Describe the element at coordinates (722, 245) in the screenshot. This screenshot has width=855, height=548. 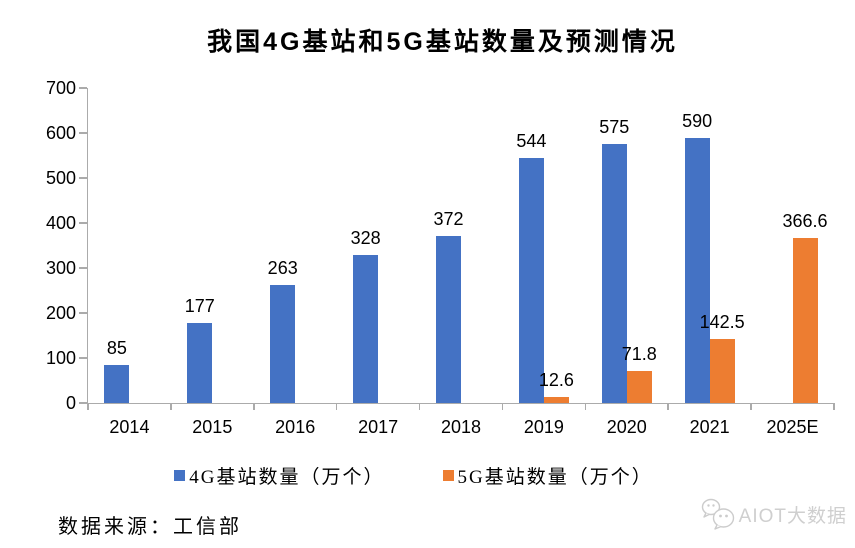
I see `bar-slot: 142.5` at that location.